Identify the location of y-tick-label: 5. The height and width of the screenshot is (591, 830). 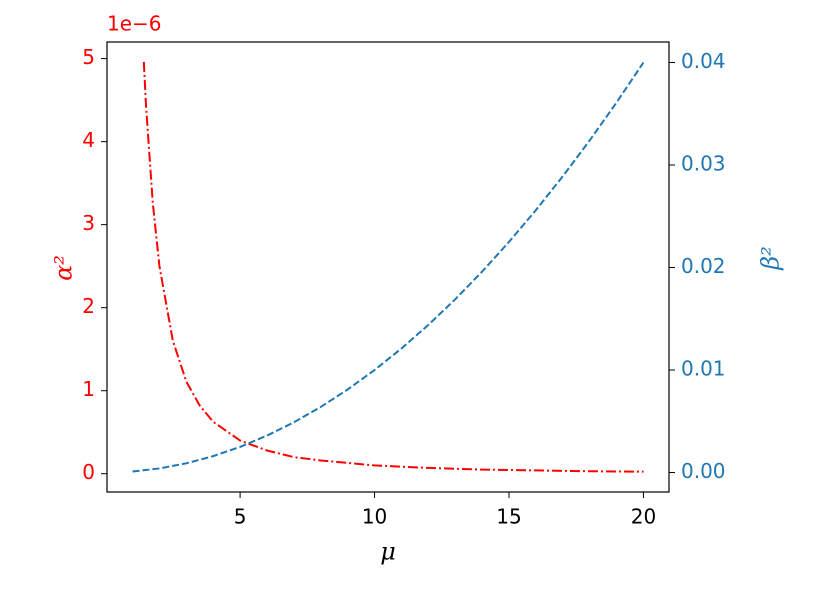
(88, 57).